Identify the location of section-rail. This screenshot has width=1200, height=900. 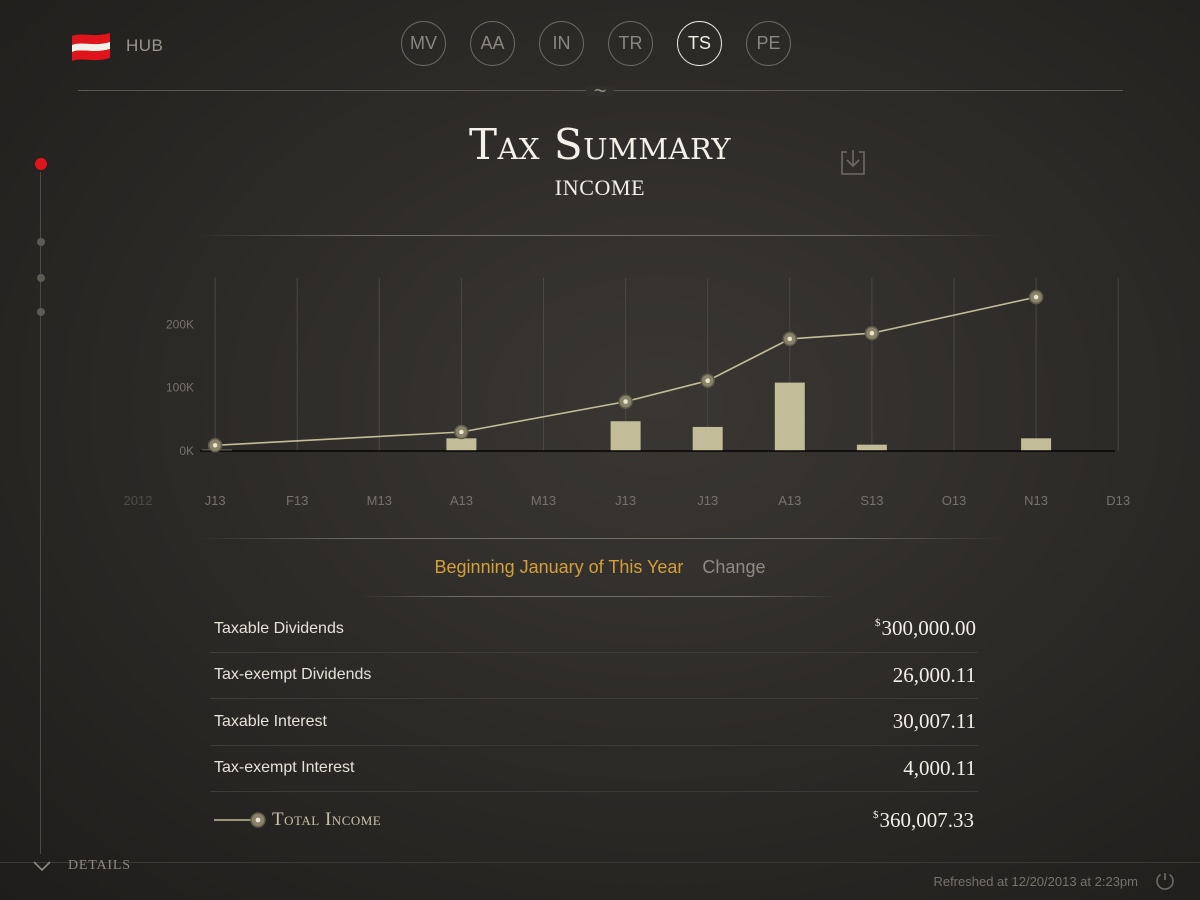
(40, 513).